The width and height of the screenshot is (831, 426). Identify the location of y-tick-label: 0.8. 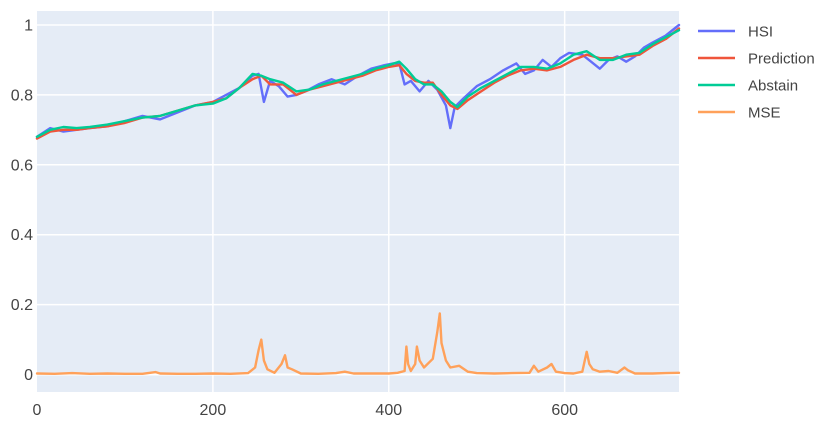
(22, 95).